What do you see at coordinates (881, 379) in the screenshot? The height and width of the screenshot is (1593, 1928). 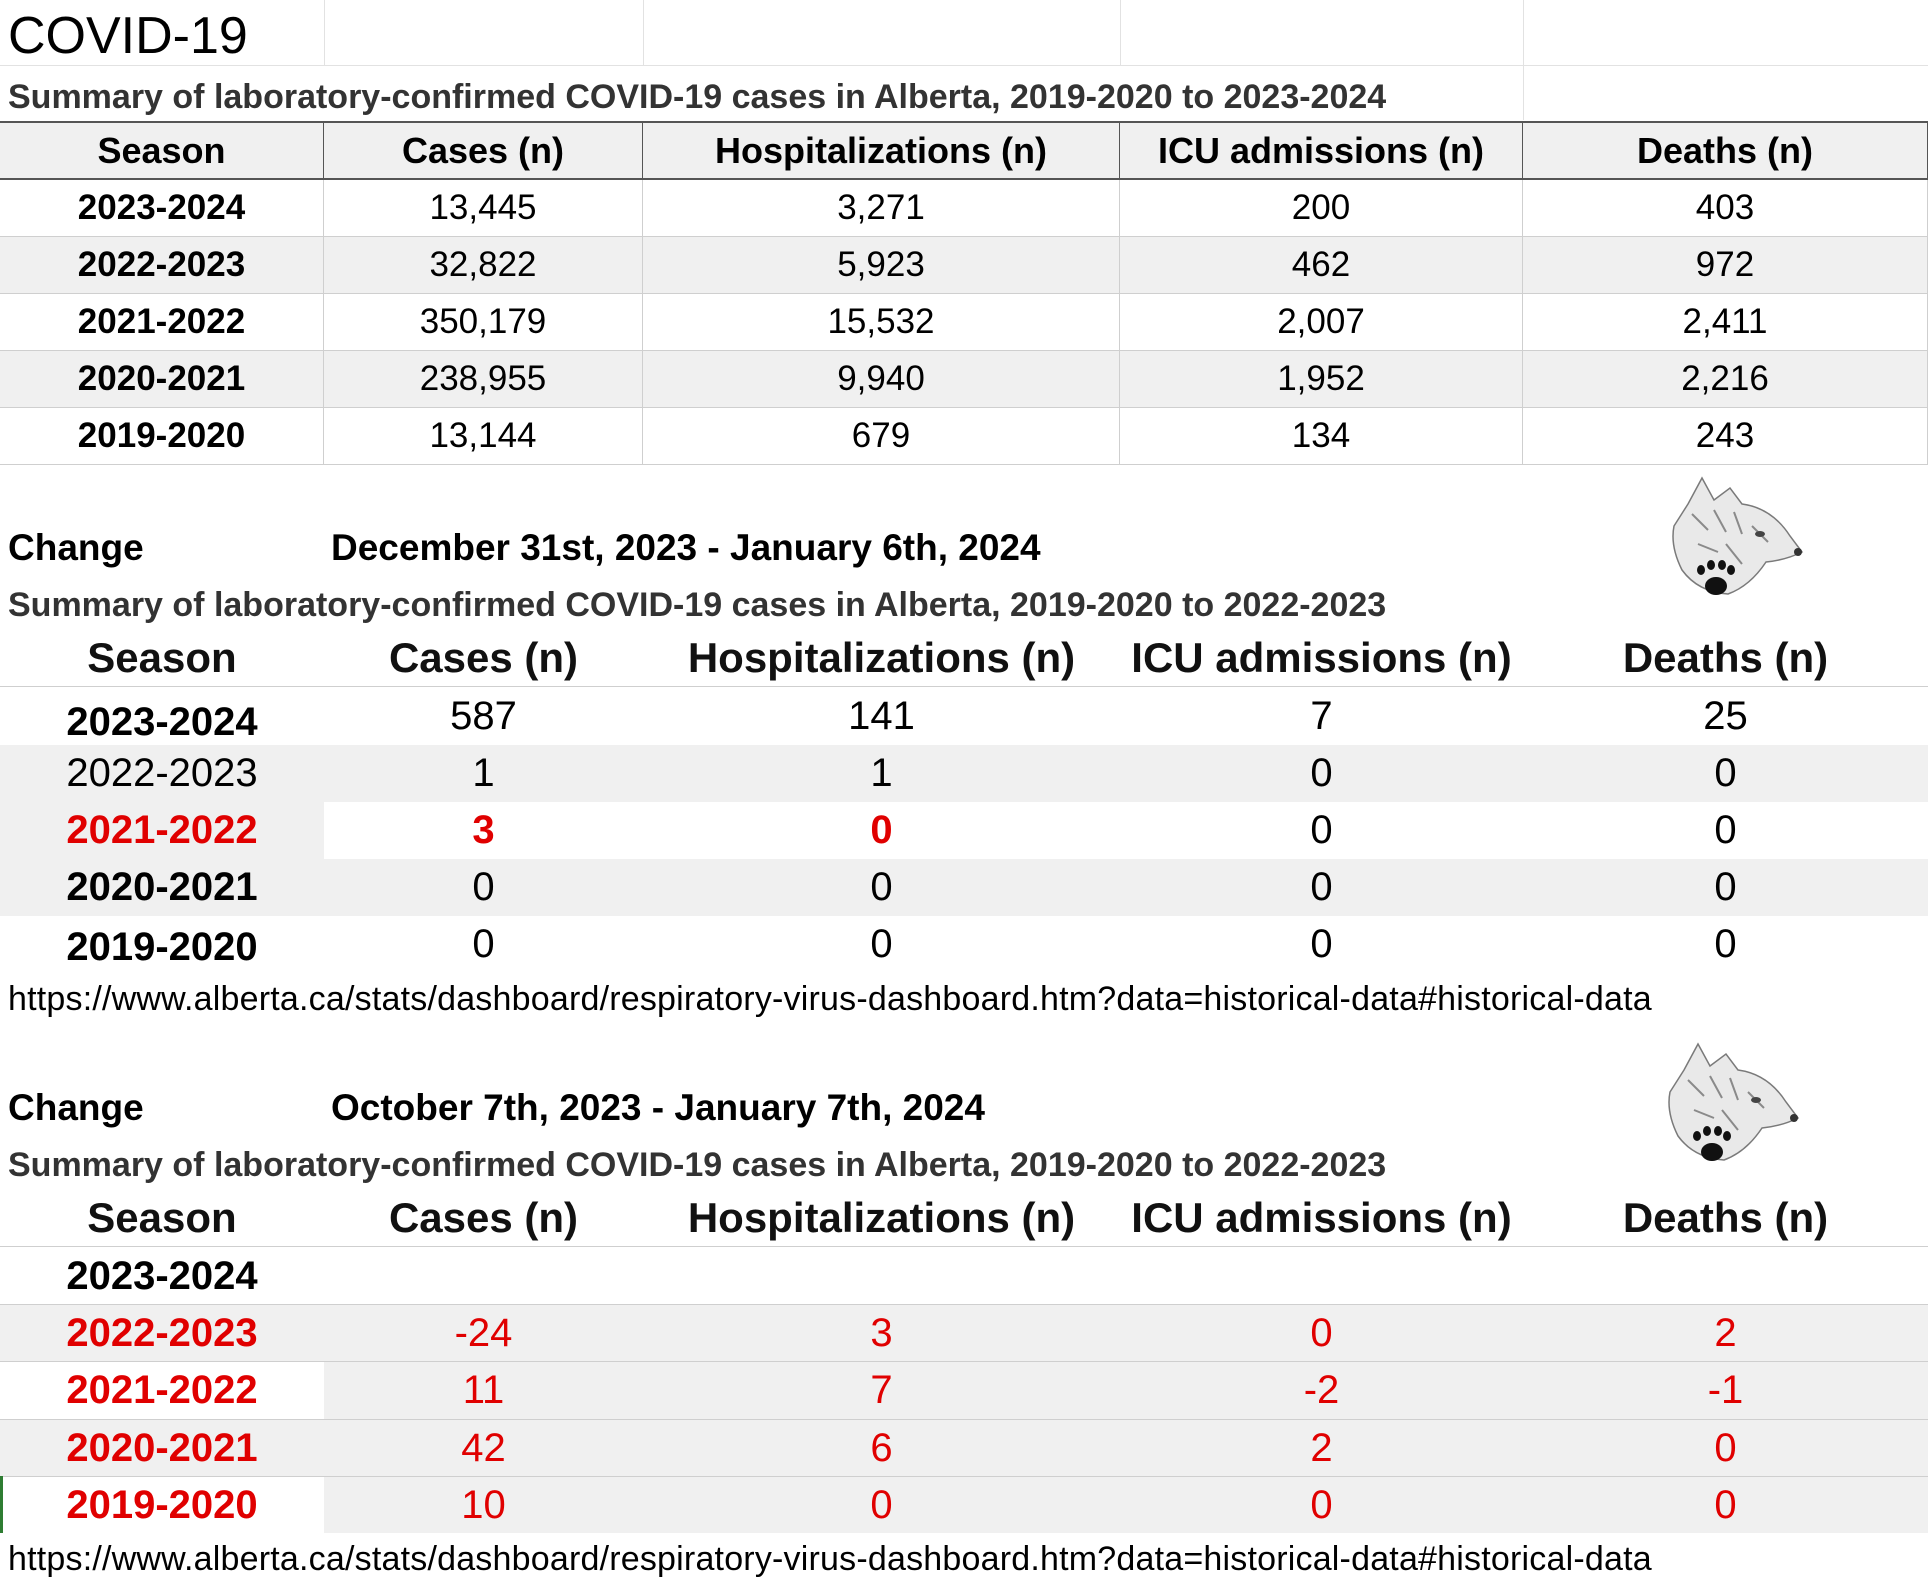 I see `table1-cell: 9,940` at bounding box center [881, 379].